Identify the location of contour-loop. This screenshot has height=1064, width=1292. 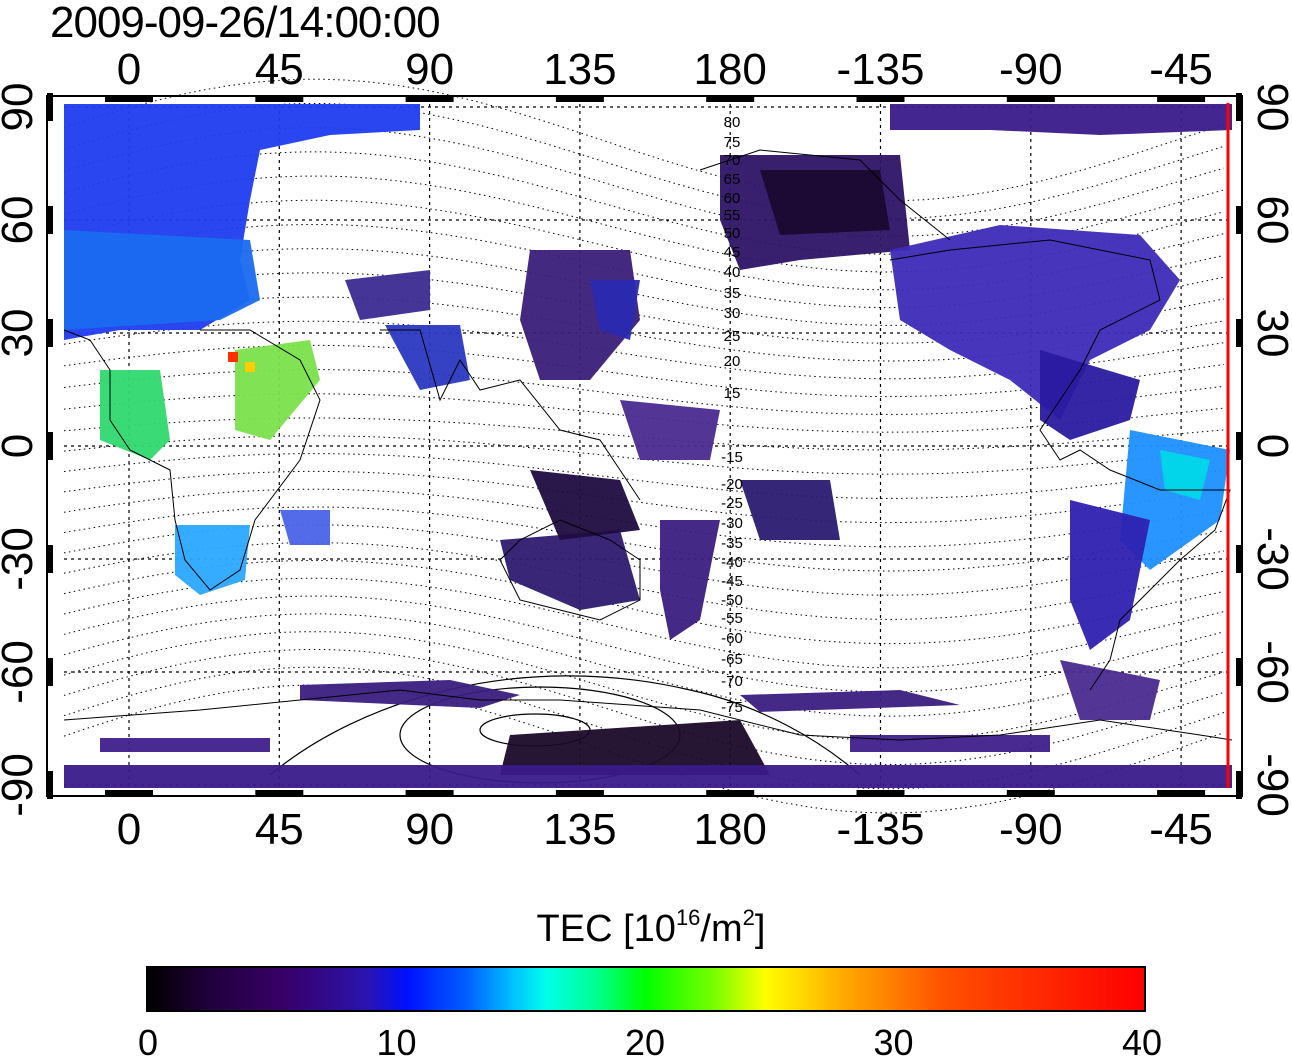
(565, 725).